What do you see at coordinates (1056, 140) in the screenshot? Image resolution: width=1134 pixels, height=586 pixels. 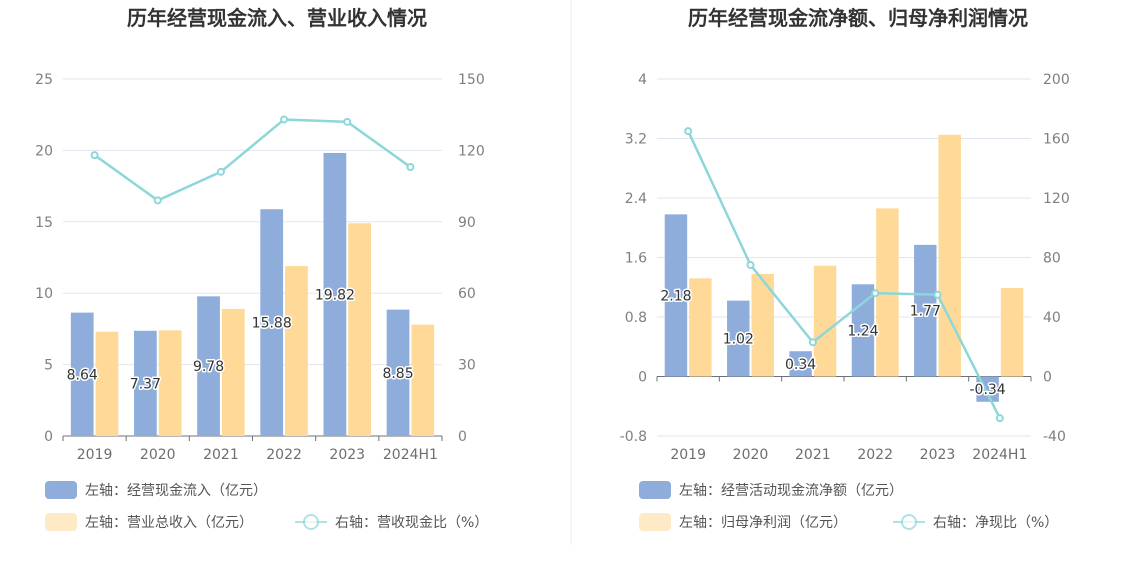 I see `y-right-tick-label: 160` at bounding box center [1056, 140].